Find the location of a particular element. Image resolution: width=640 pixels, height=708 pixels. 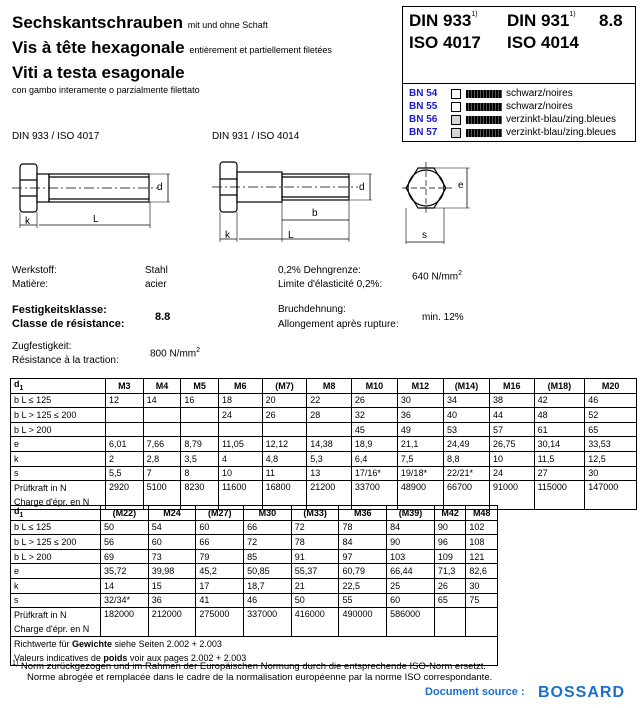

table-row: b L ≤ 125 50 54 60 66 72 78 84 90 102 is located at coordinates (254, 527).